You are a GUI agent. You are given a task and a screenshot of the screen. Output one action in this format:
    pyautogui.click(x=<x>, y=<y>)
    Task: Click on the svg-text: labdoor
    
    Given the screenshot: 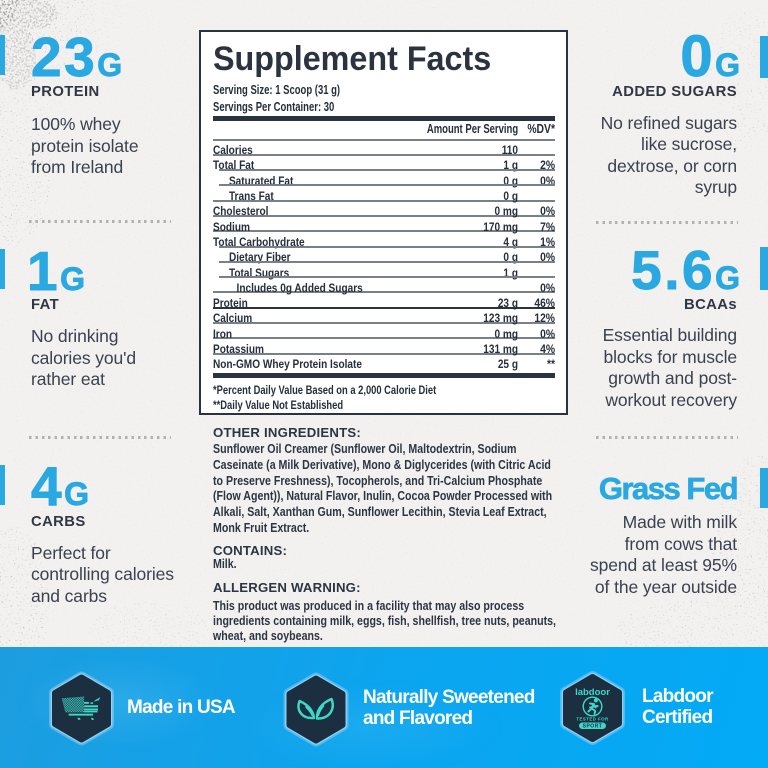 What is the action you would take?
    pyautogui.click(x=592, y=692)
    